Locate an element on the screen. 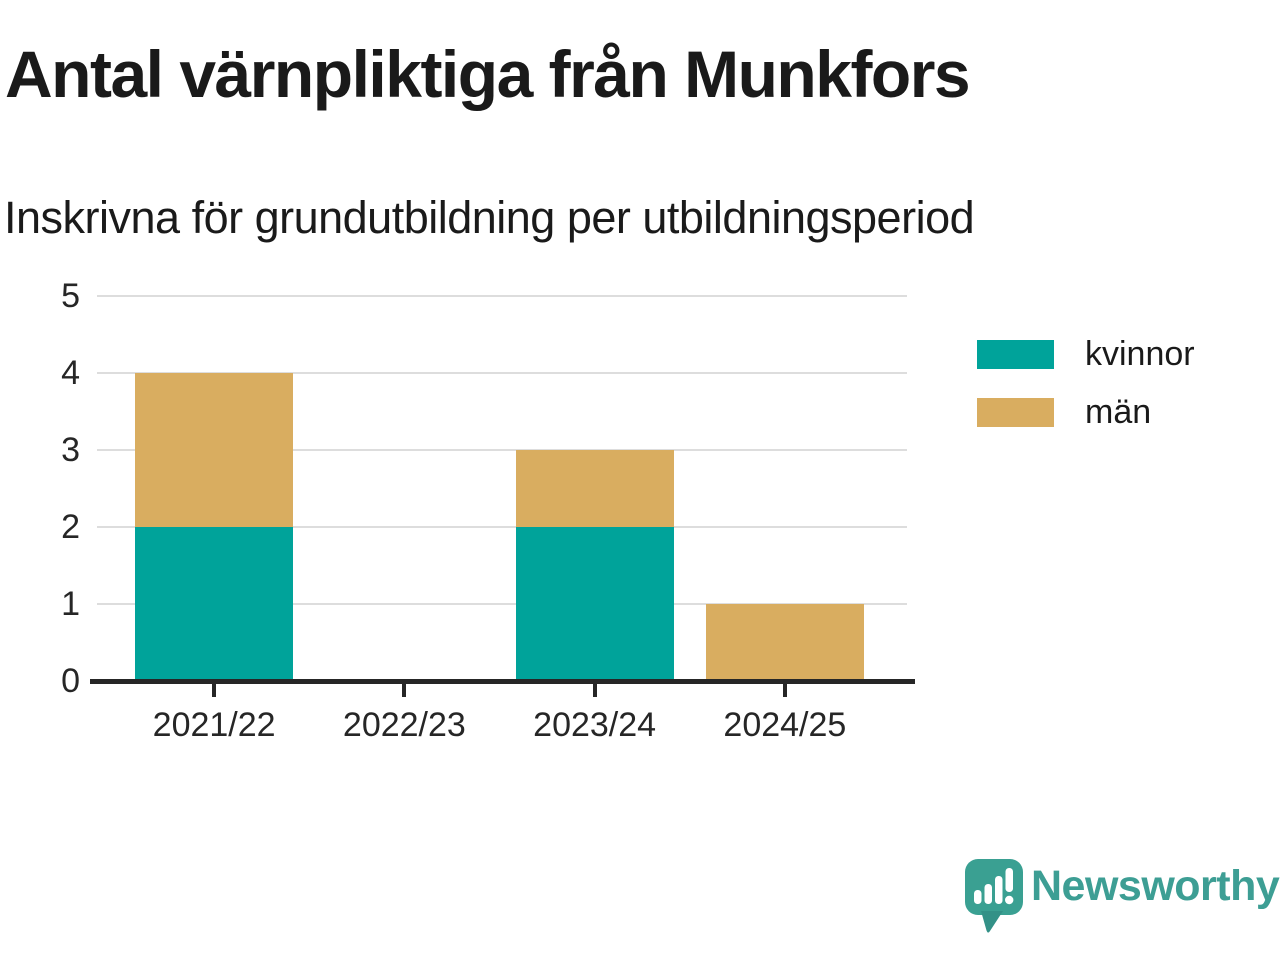 The image size is (1280, 960). y-axis-label-3: 3 is located at coordinates (70, 450).